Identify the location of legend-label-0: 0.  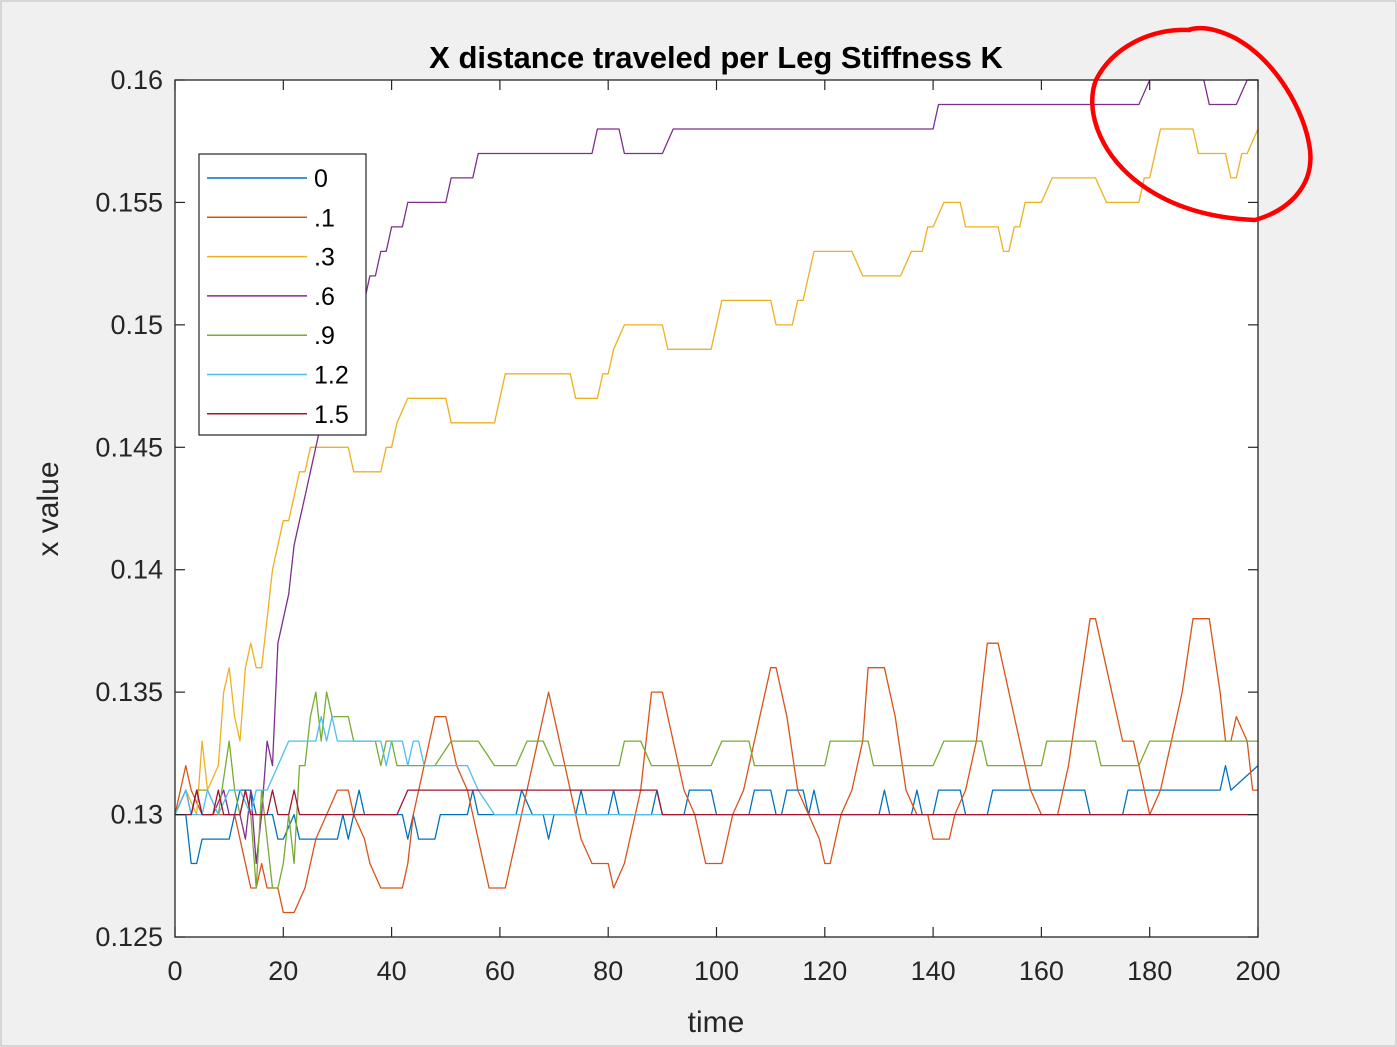
(321, 179).